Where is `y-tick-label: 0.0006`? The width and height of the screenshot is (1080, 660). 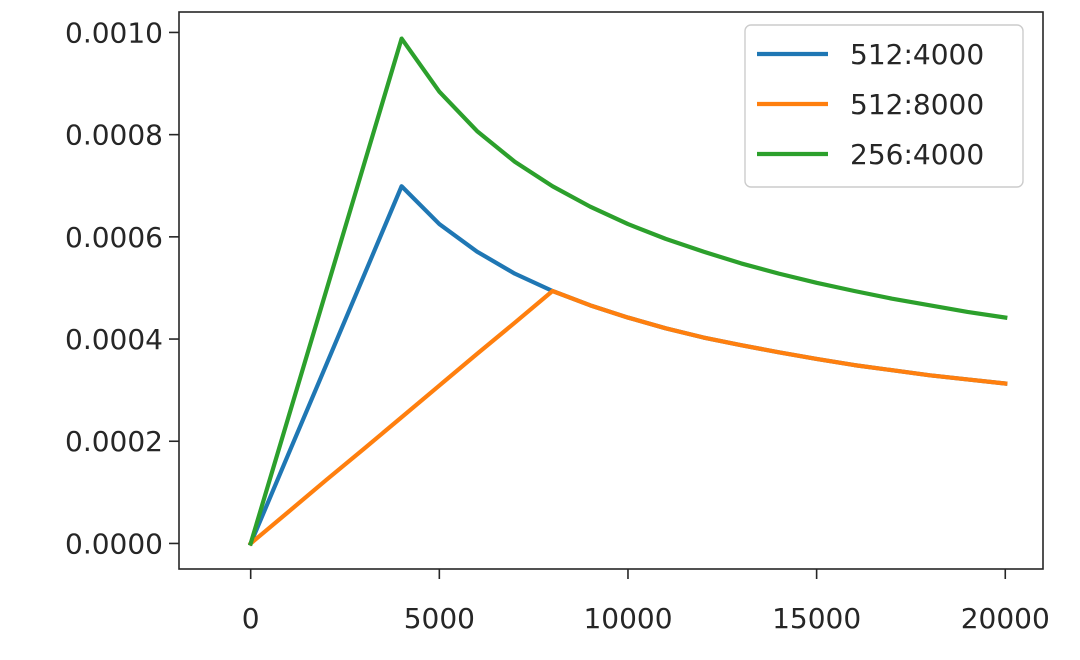
y-tick-label: 0.0006 is located at coordinates (114, 237).